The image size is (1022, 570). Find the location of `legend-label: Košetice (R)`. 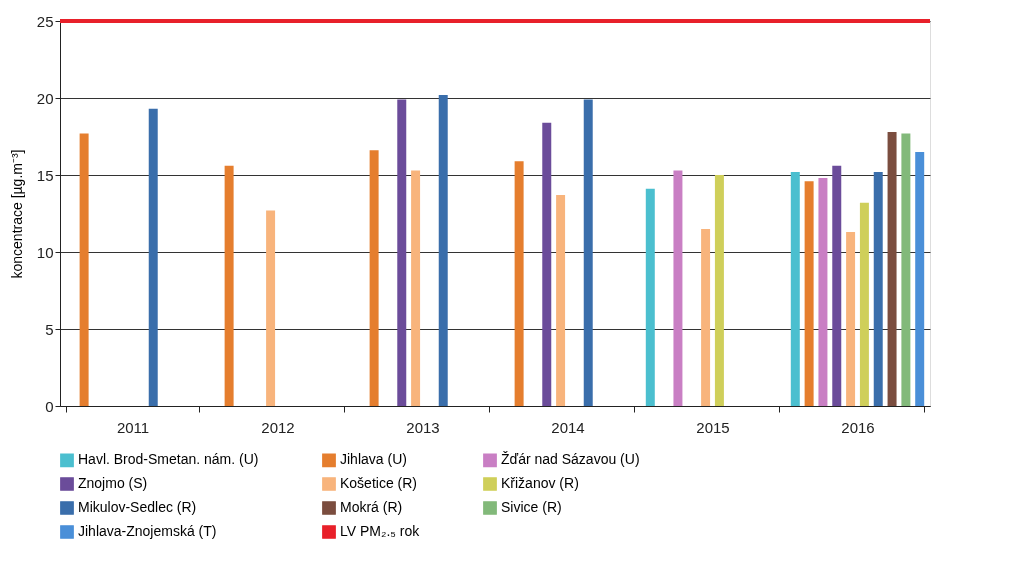

legend-label: Košetice (R) is located at coordinates (379, 483).